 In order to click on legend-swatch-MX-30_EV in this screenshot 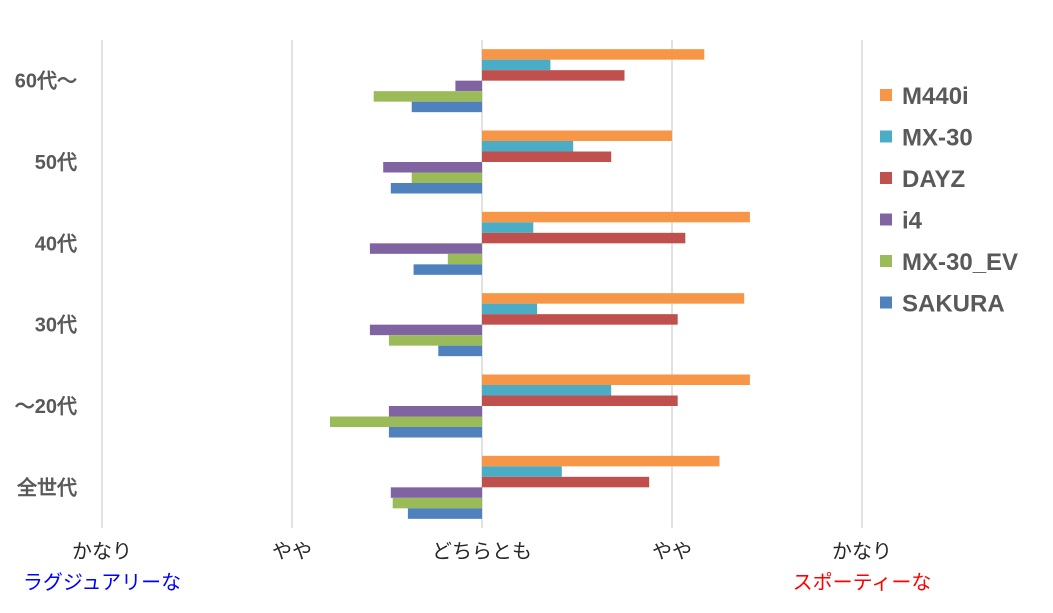, I will do `click(886, 261)`.